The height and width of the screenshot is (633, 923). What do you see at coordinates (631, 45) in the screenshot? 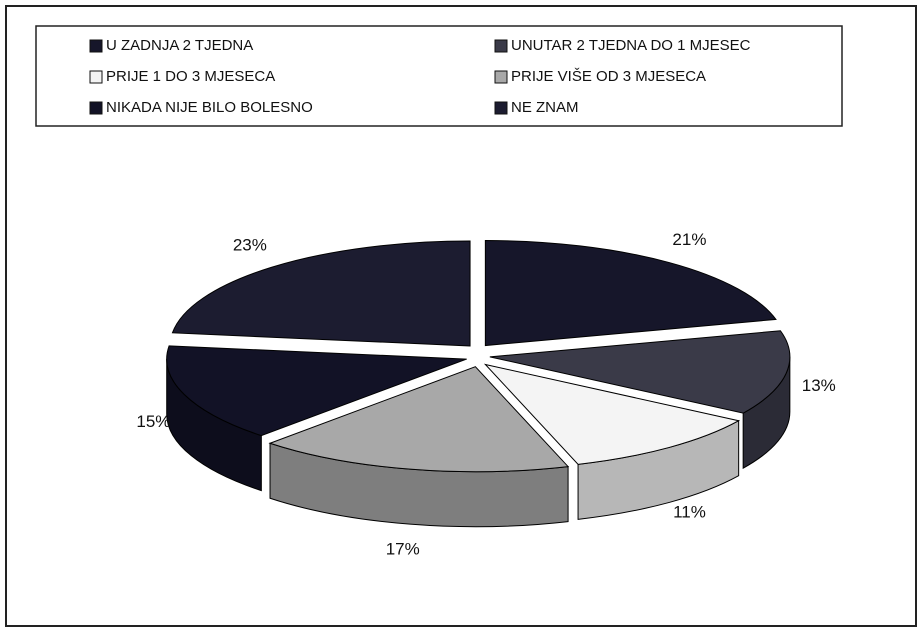
I see `legend-label: UNUTAR 2 TJEDNA DO 1 MJESEC` at bounding box center [631, 45].